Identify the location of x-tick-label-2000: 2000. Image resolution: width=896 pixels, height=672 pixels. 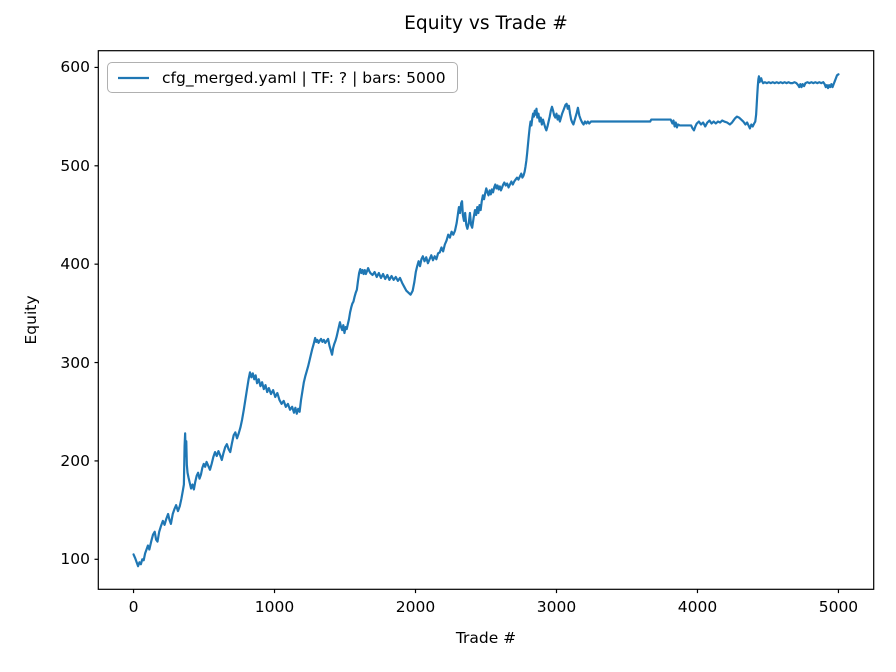
(415, 607).